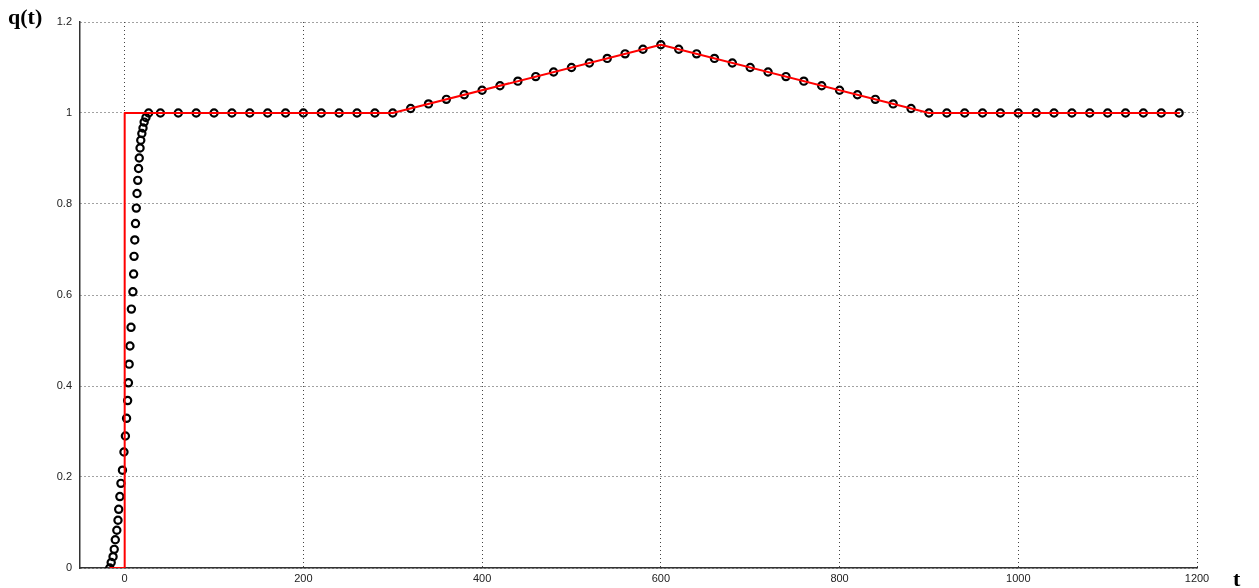  I want to click on y-tick-label: 1, so click(68, 112).